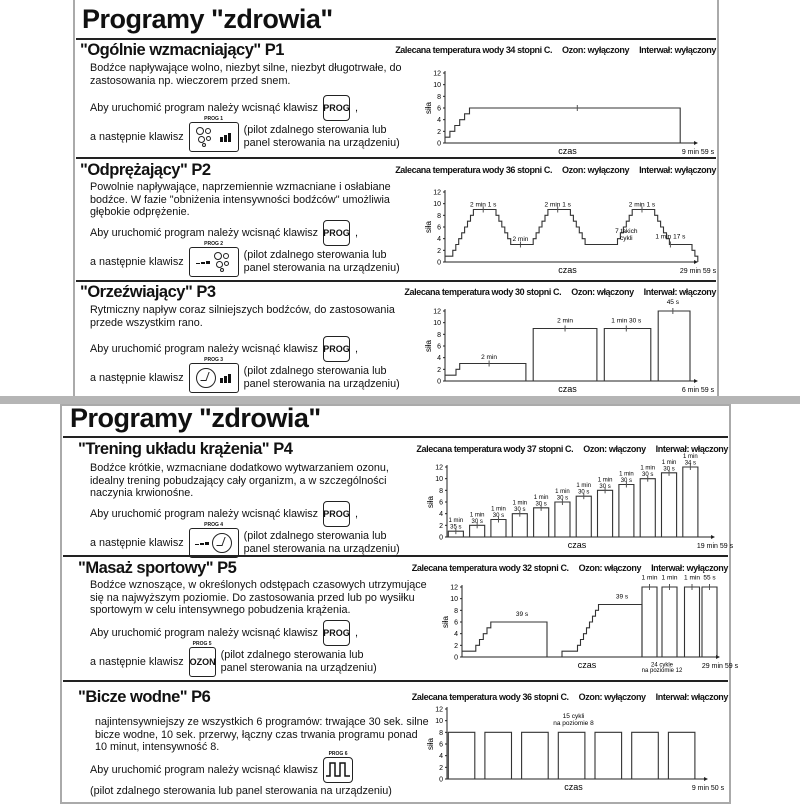 The width and height of the screenshot is (800, 804). I want to click on program-key-button: PROG 3, so click(213, 375).